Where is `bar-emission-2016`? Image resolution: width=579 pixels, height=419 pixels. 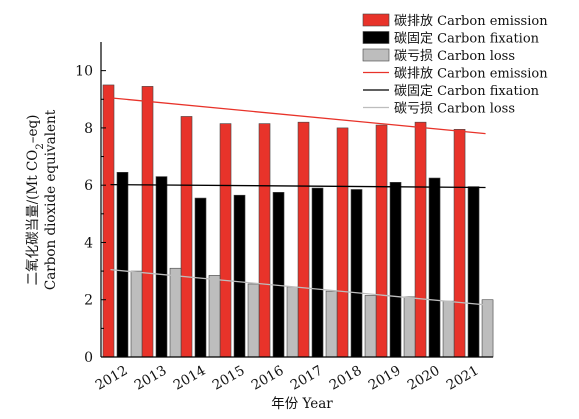 bar-emission-2016 is located at coordinates (264, 240).